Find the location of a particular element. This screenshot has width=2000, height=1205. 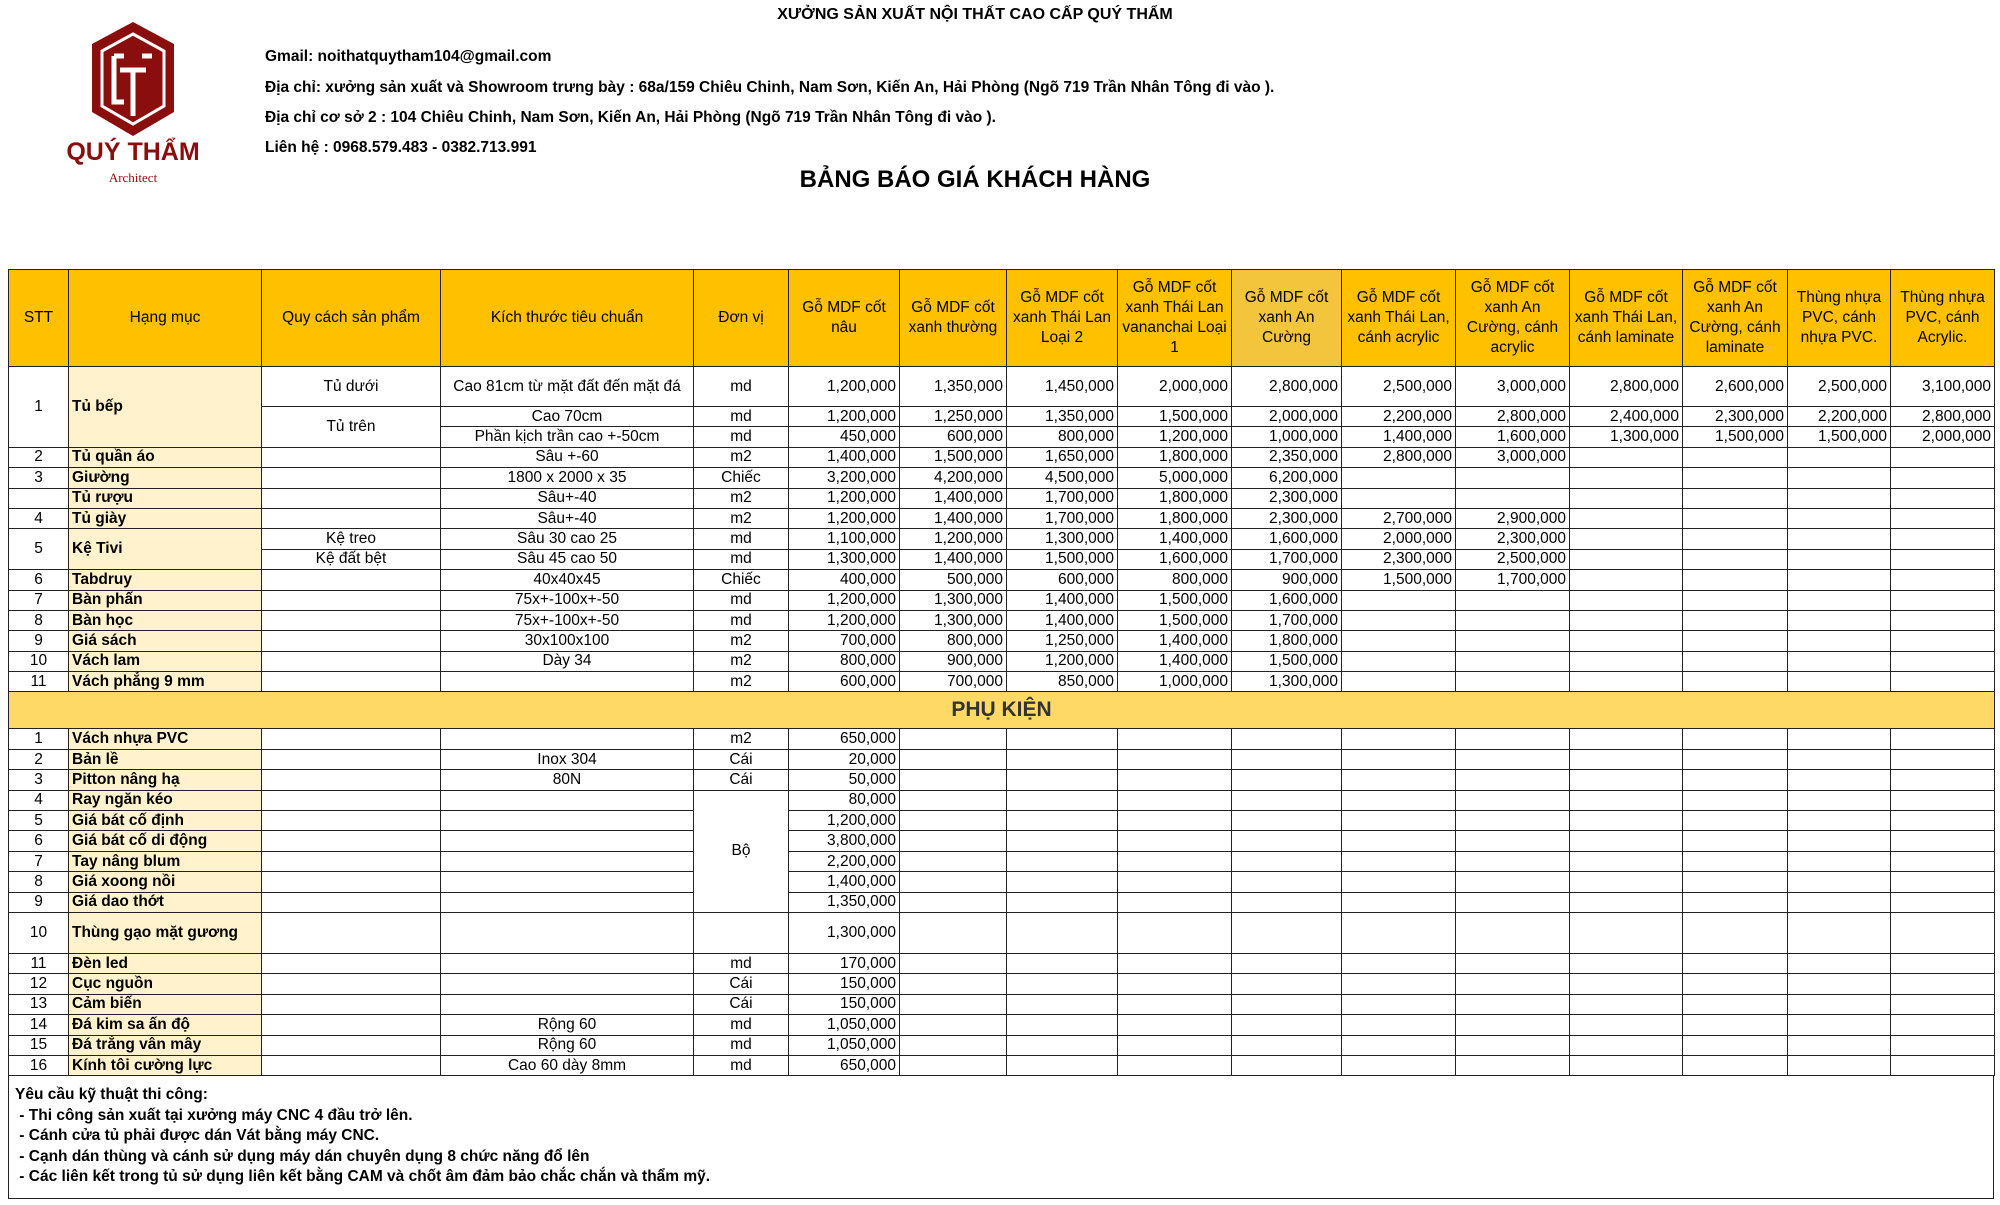

size-cell: Inox 304 is located at coordinates (567, 759).